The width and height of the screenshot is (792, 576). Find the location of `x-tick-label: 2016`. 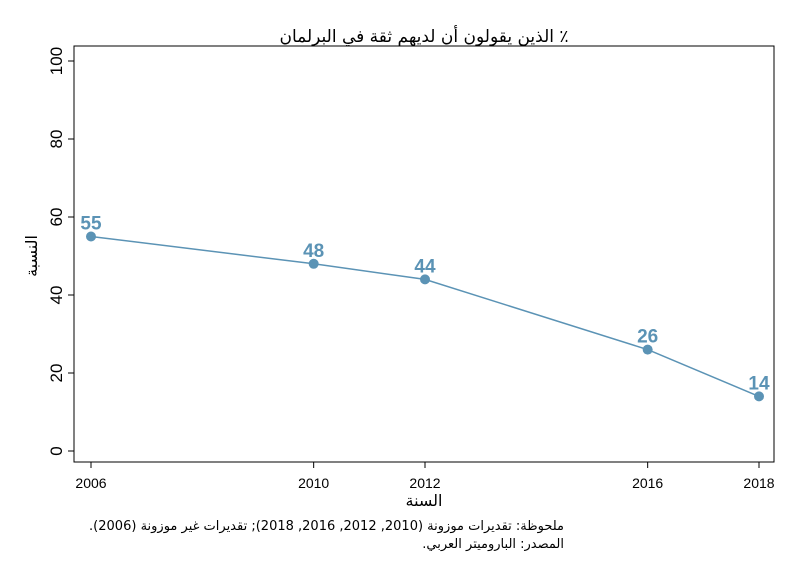

x-tick-label: 2016 is located at coordinates (647, 483).